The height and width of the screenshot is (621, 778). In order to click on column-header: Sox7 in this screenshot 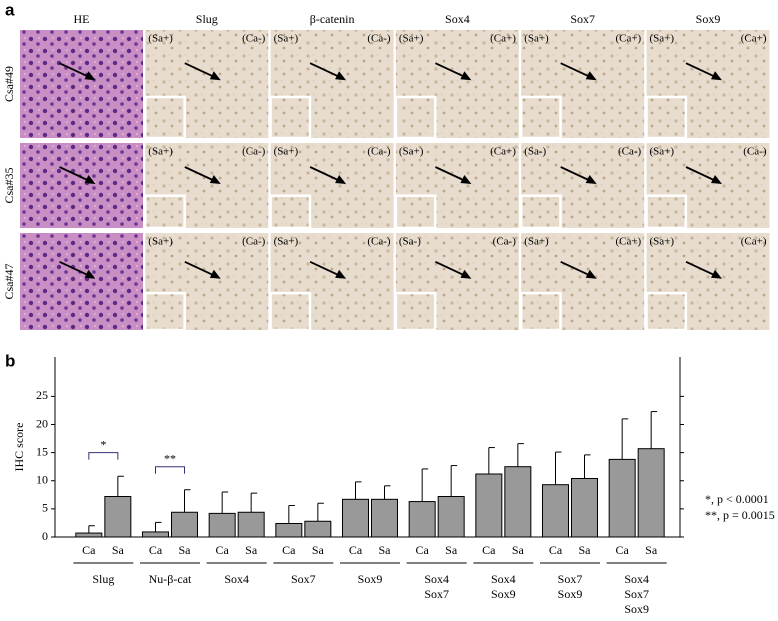, I will do `click(582, 19)`.